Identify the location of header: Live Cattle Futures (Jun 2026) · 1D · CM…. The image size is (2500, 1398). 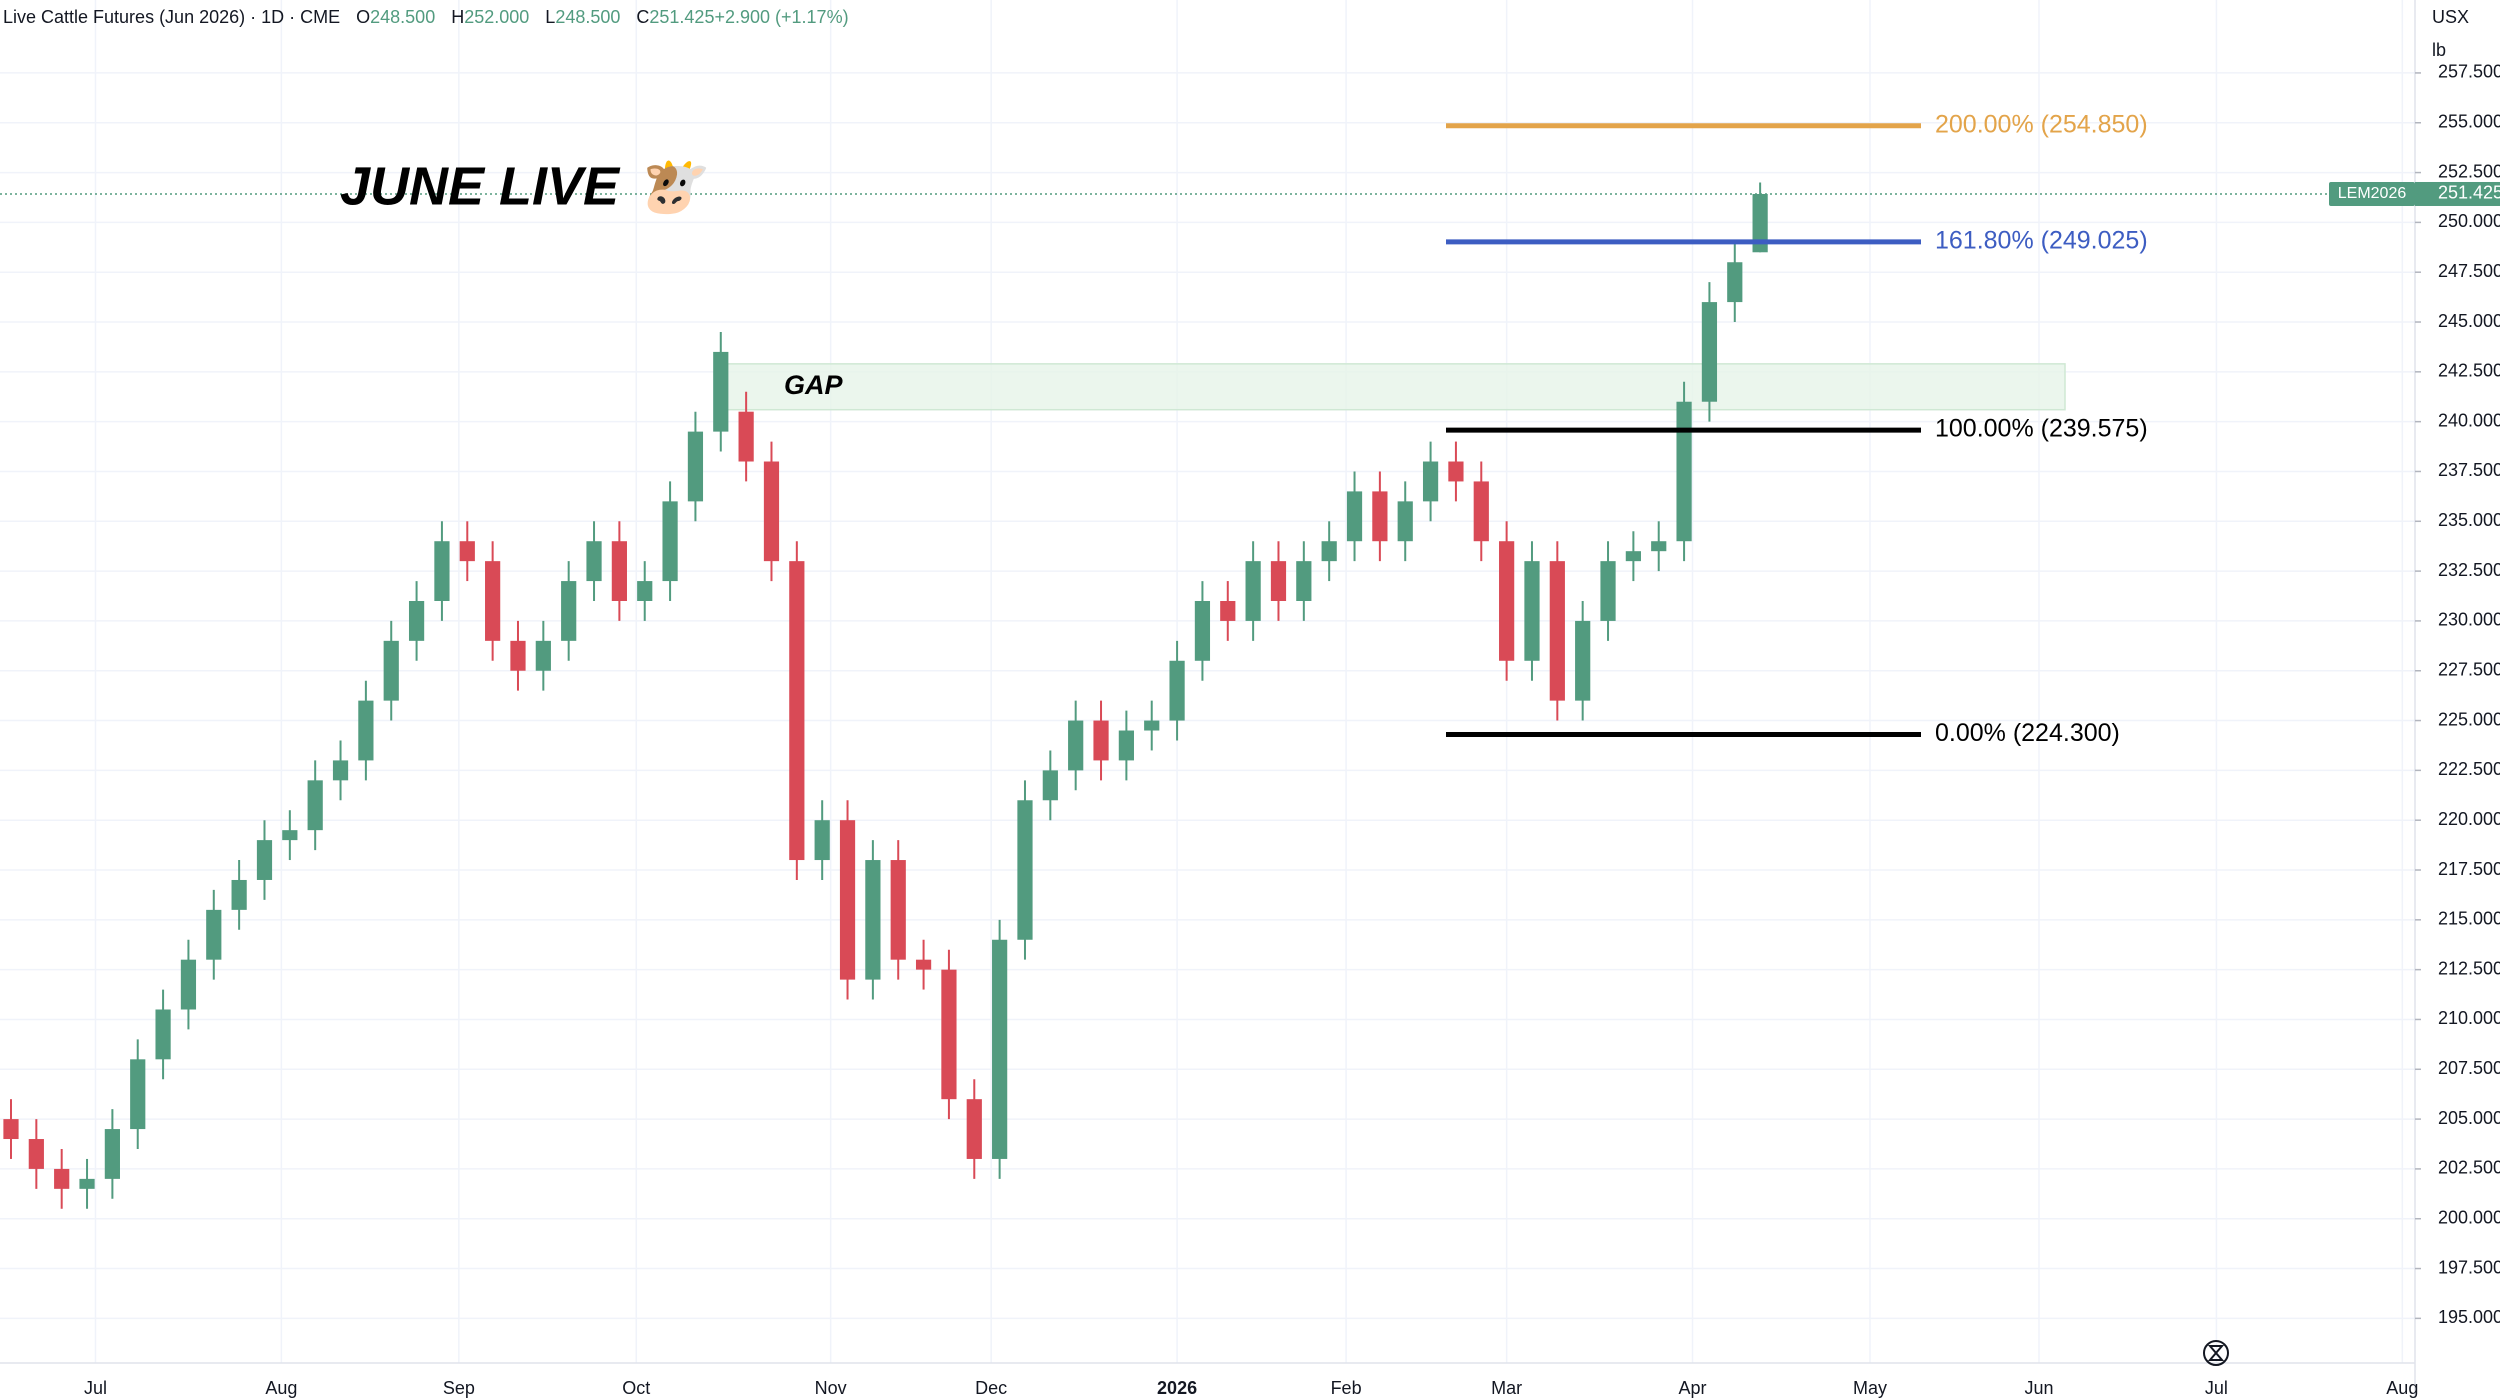
(426, 17).